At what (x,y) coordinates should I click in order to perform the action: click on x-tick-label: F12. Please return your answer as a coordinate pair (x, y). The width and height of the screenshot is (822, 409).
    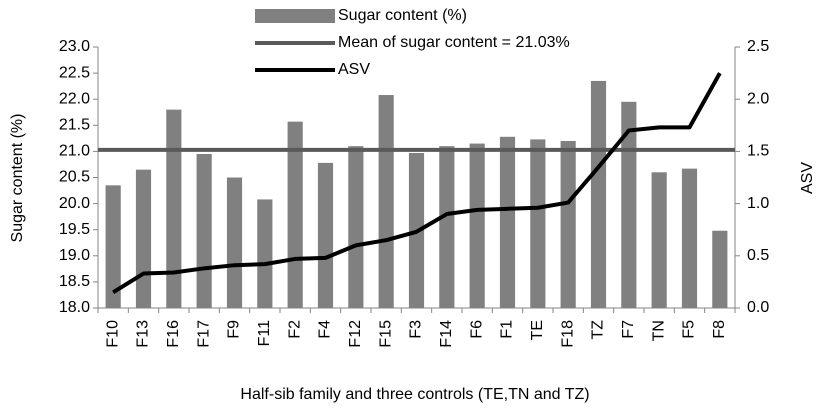
    Looking at the image, I should click on (355, 334).